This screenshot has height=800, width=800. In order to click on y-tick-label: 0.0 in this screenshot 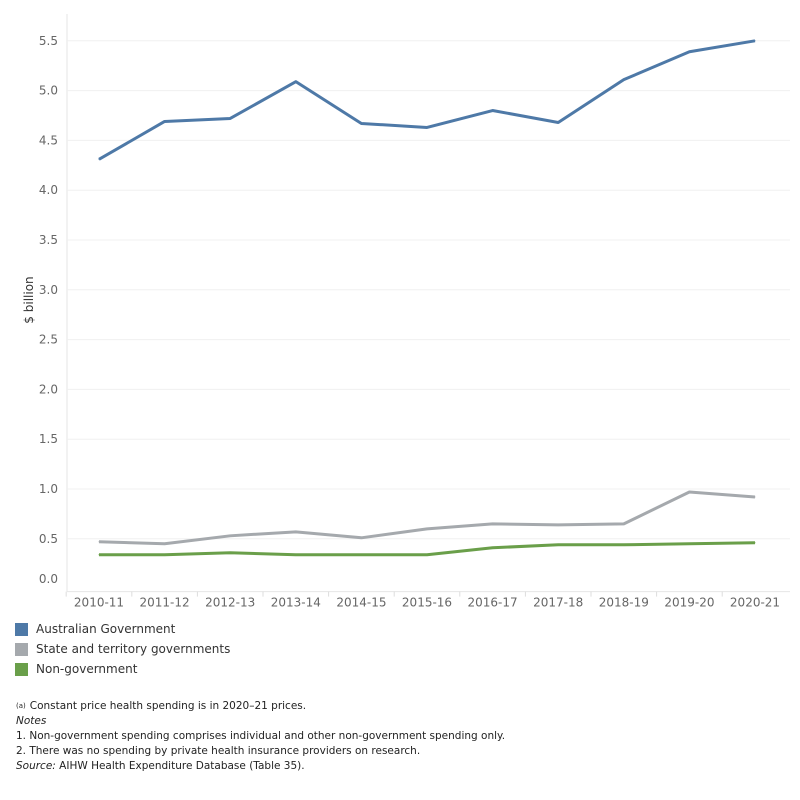, I will do `click(48, 579)`.